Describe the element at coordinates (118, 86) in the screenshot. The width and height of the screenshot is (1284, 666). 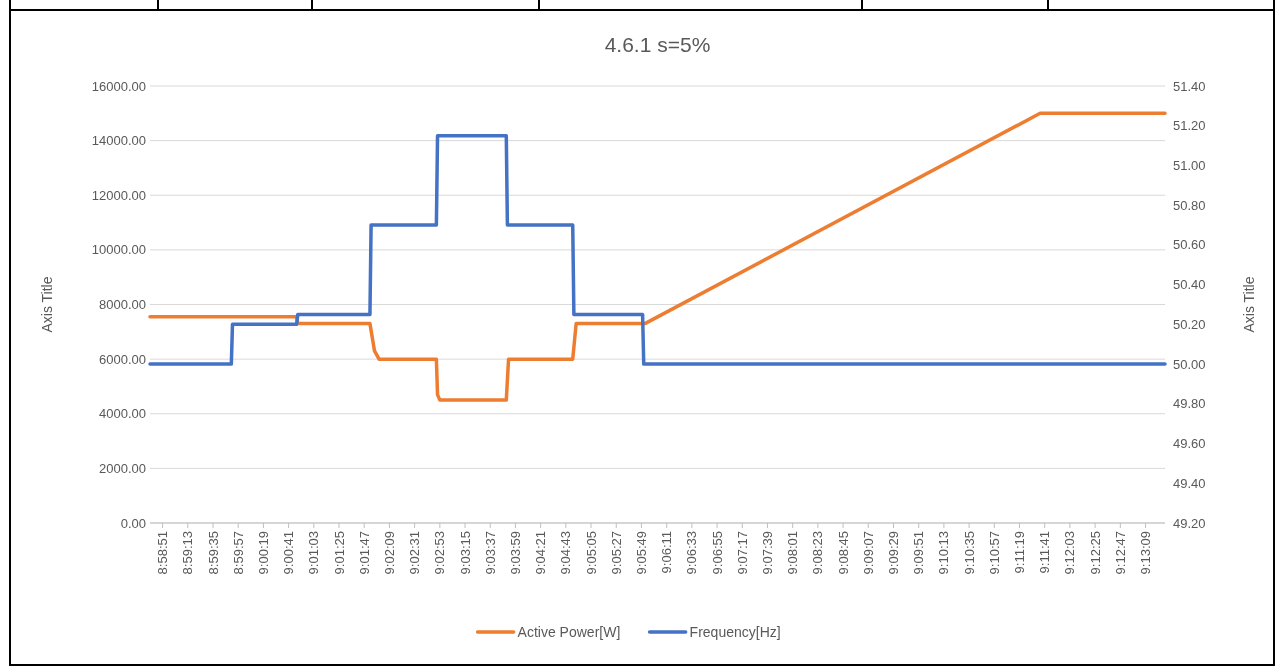
I see `y-tick-label: 16000.00` at that location.